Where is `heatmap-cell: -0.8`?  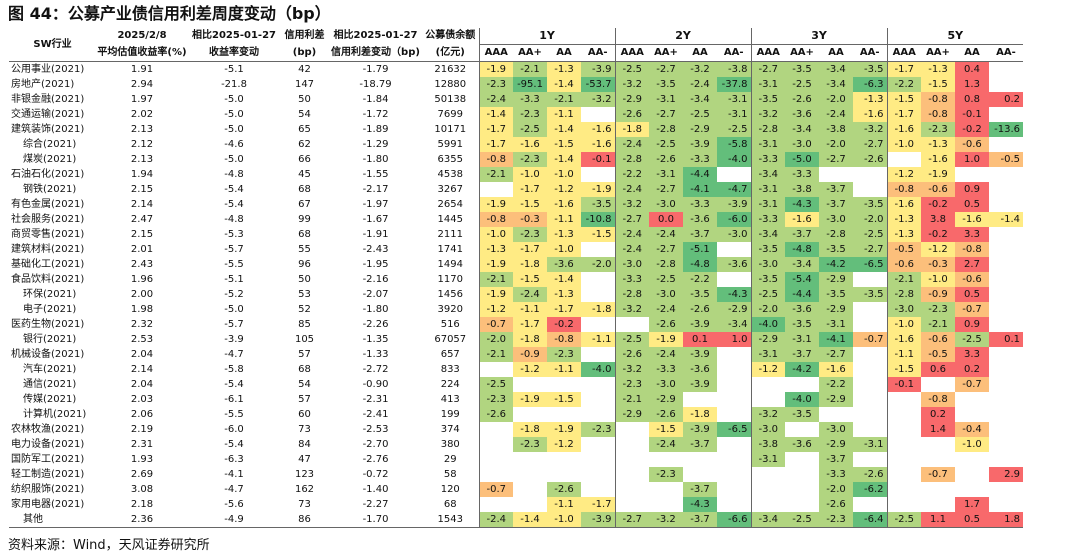 heatmap-cell: -0.8 is located at coordinates (495, 219).